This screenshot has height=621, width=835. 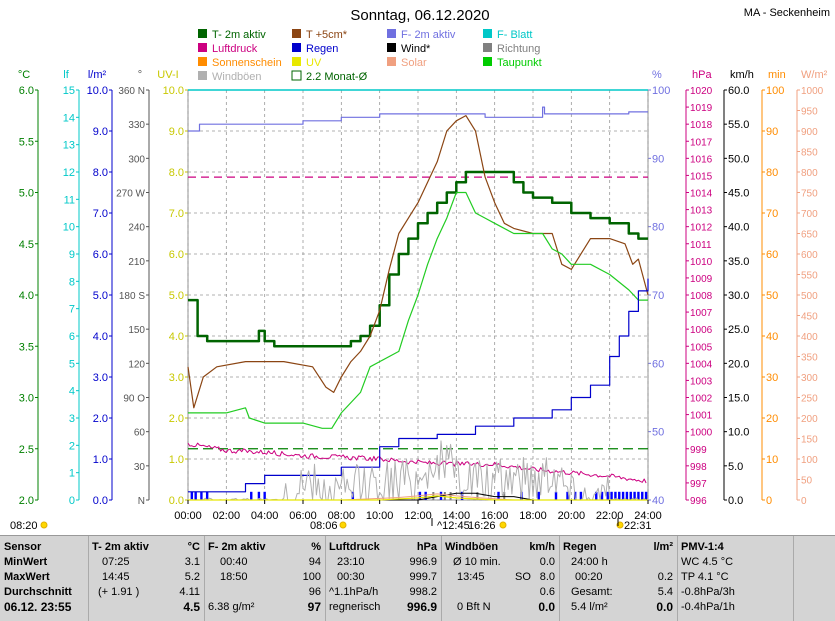 What do you see at coordinates (237, 547) in the screenshot?
I see `hum-head: F- 2m aktiv` at bounding box center [237, 547].